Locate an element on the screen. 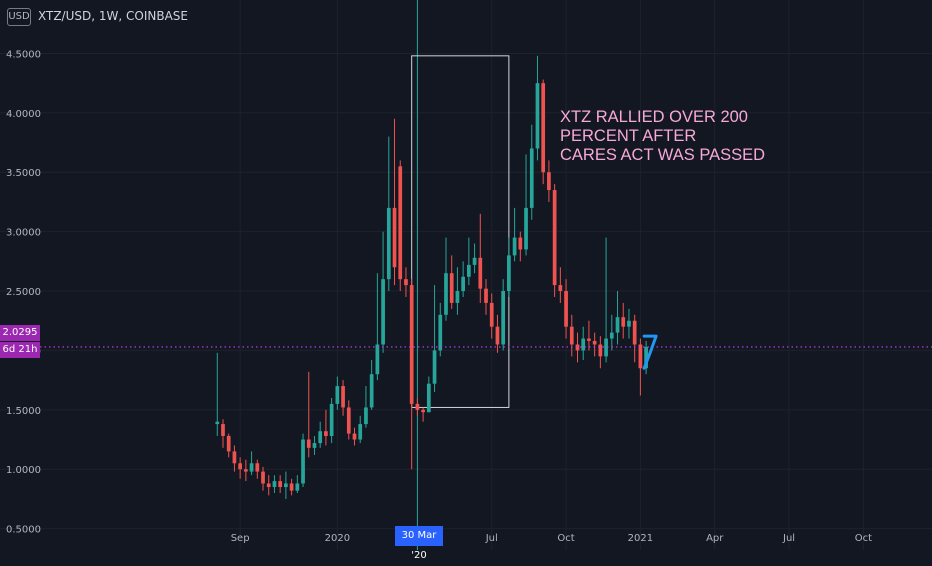  y-tick-label: 3.5000 is located at coordinates (23, 173).